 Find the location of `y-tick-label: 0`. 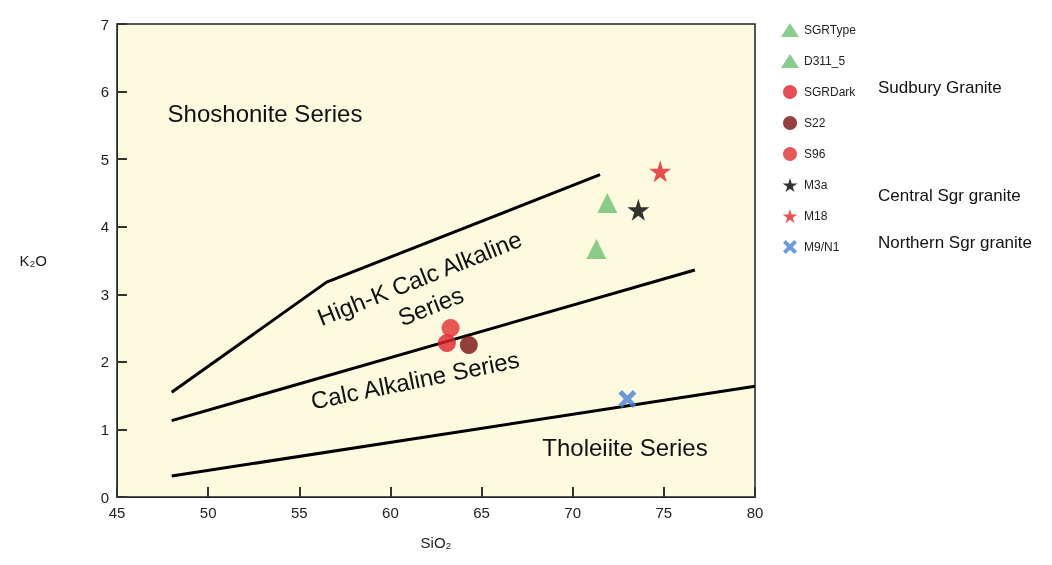

y-tick-label: 0 is located at coordinates (104, 497).